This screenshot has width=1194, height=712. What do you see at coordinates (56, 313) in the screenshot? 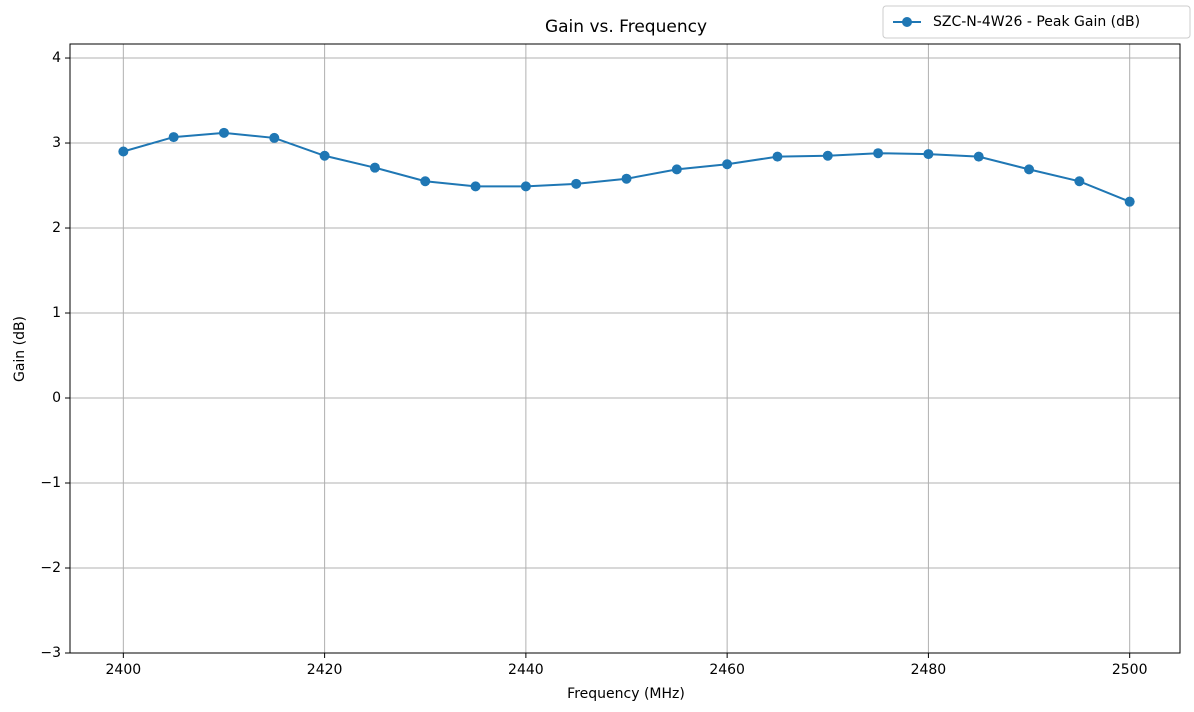
I see `y-tick-label: 1` at bounding box center [56, 313].